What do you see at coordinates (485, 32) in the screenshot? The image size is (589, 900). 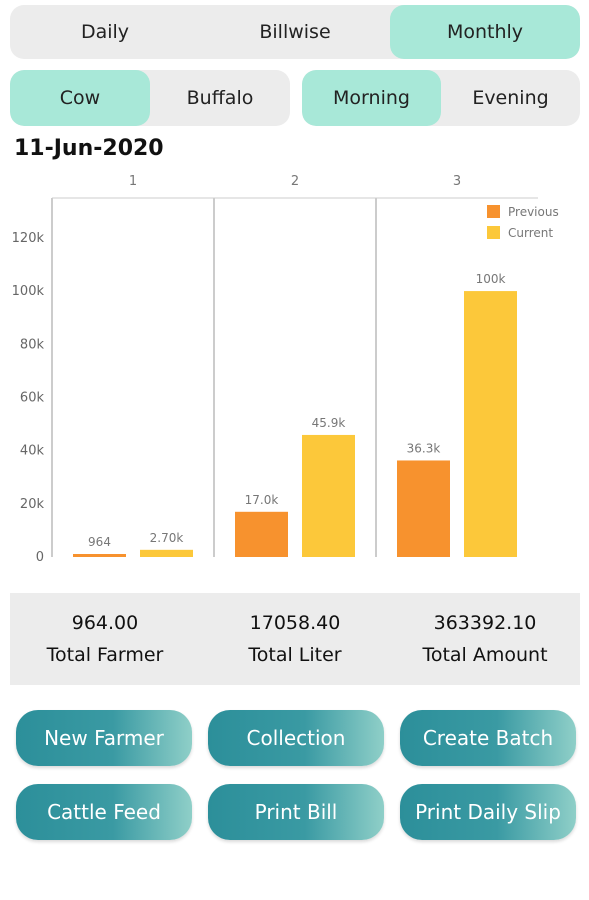 I see `tab-monthly: Monthly` at bounding box center [485, 32].